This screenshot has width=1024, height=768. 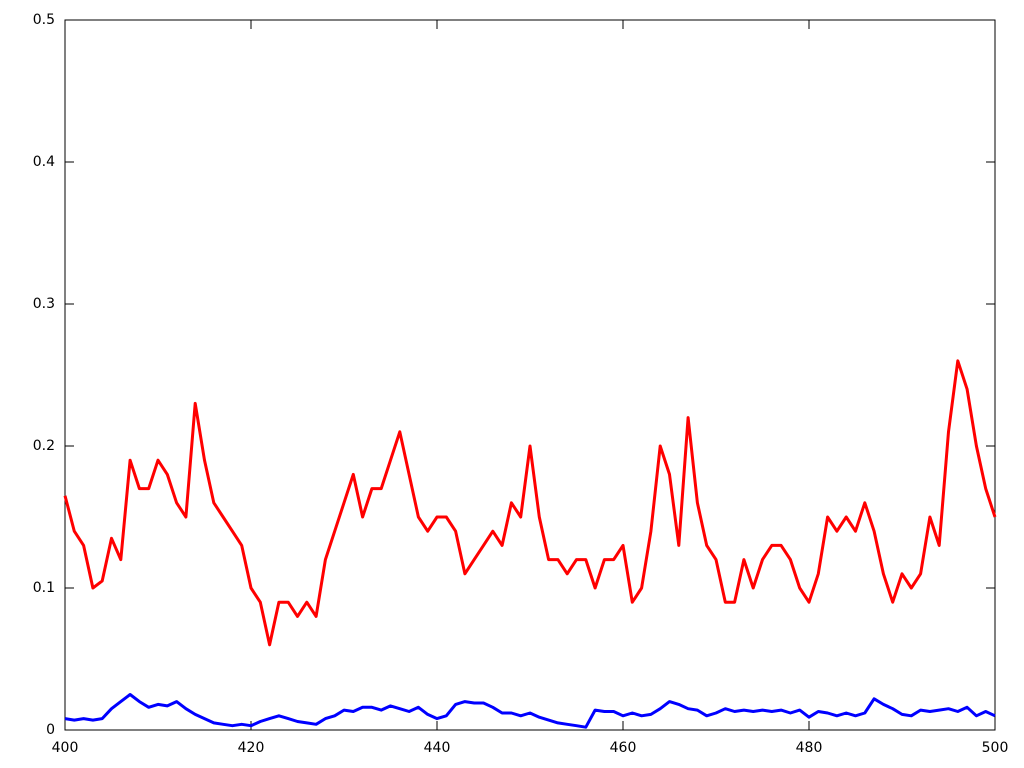 What do you see at coordinates (44, 304) in the screenshot?
I see `y-tick-label: 0.3` at bounding box center [44, 304].